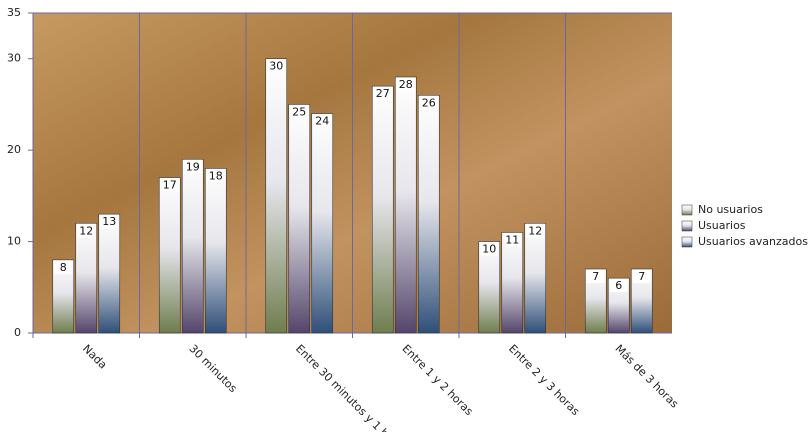  I want to click on value-label: 25, so click(299, 111).